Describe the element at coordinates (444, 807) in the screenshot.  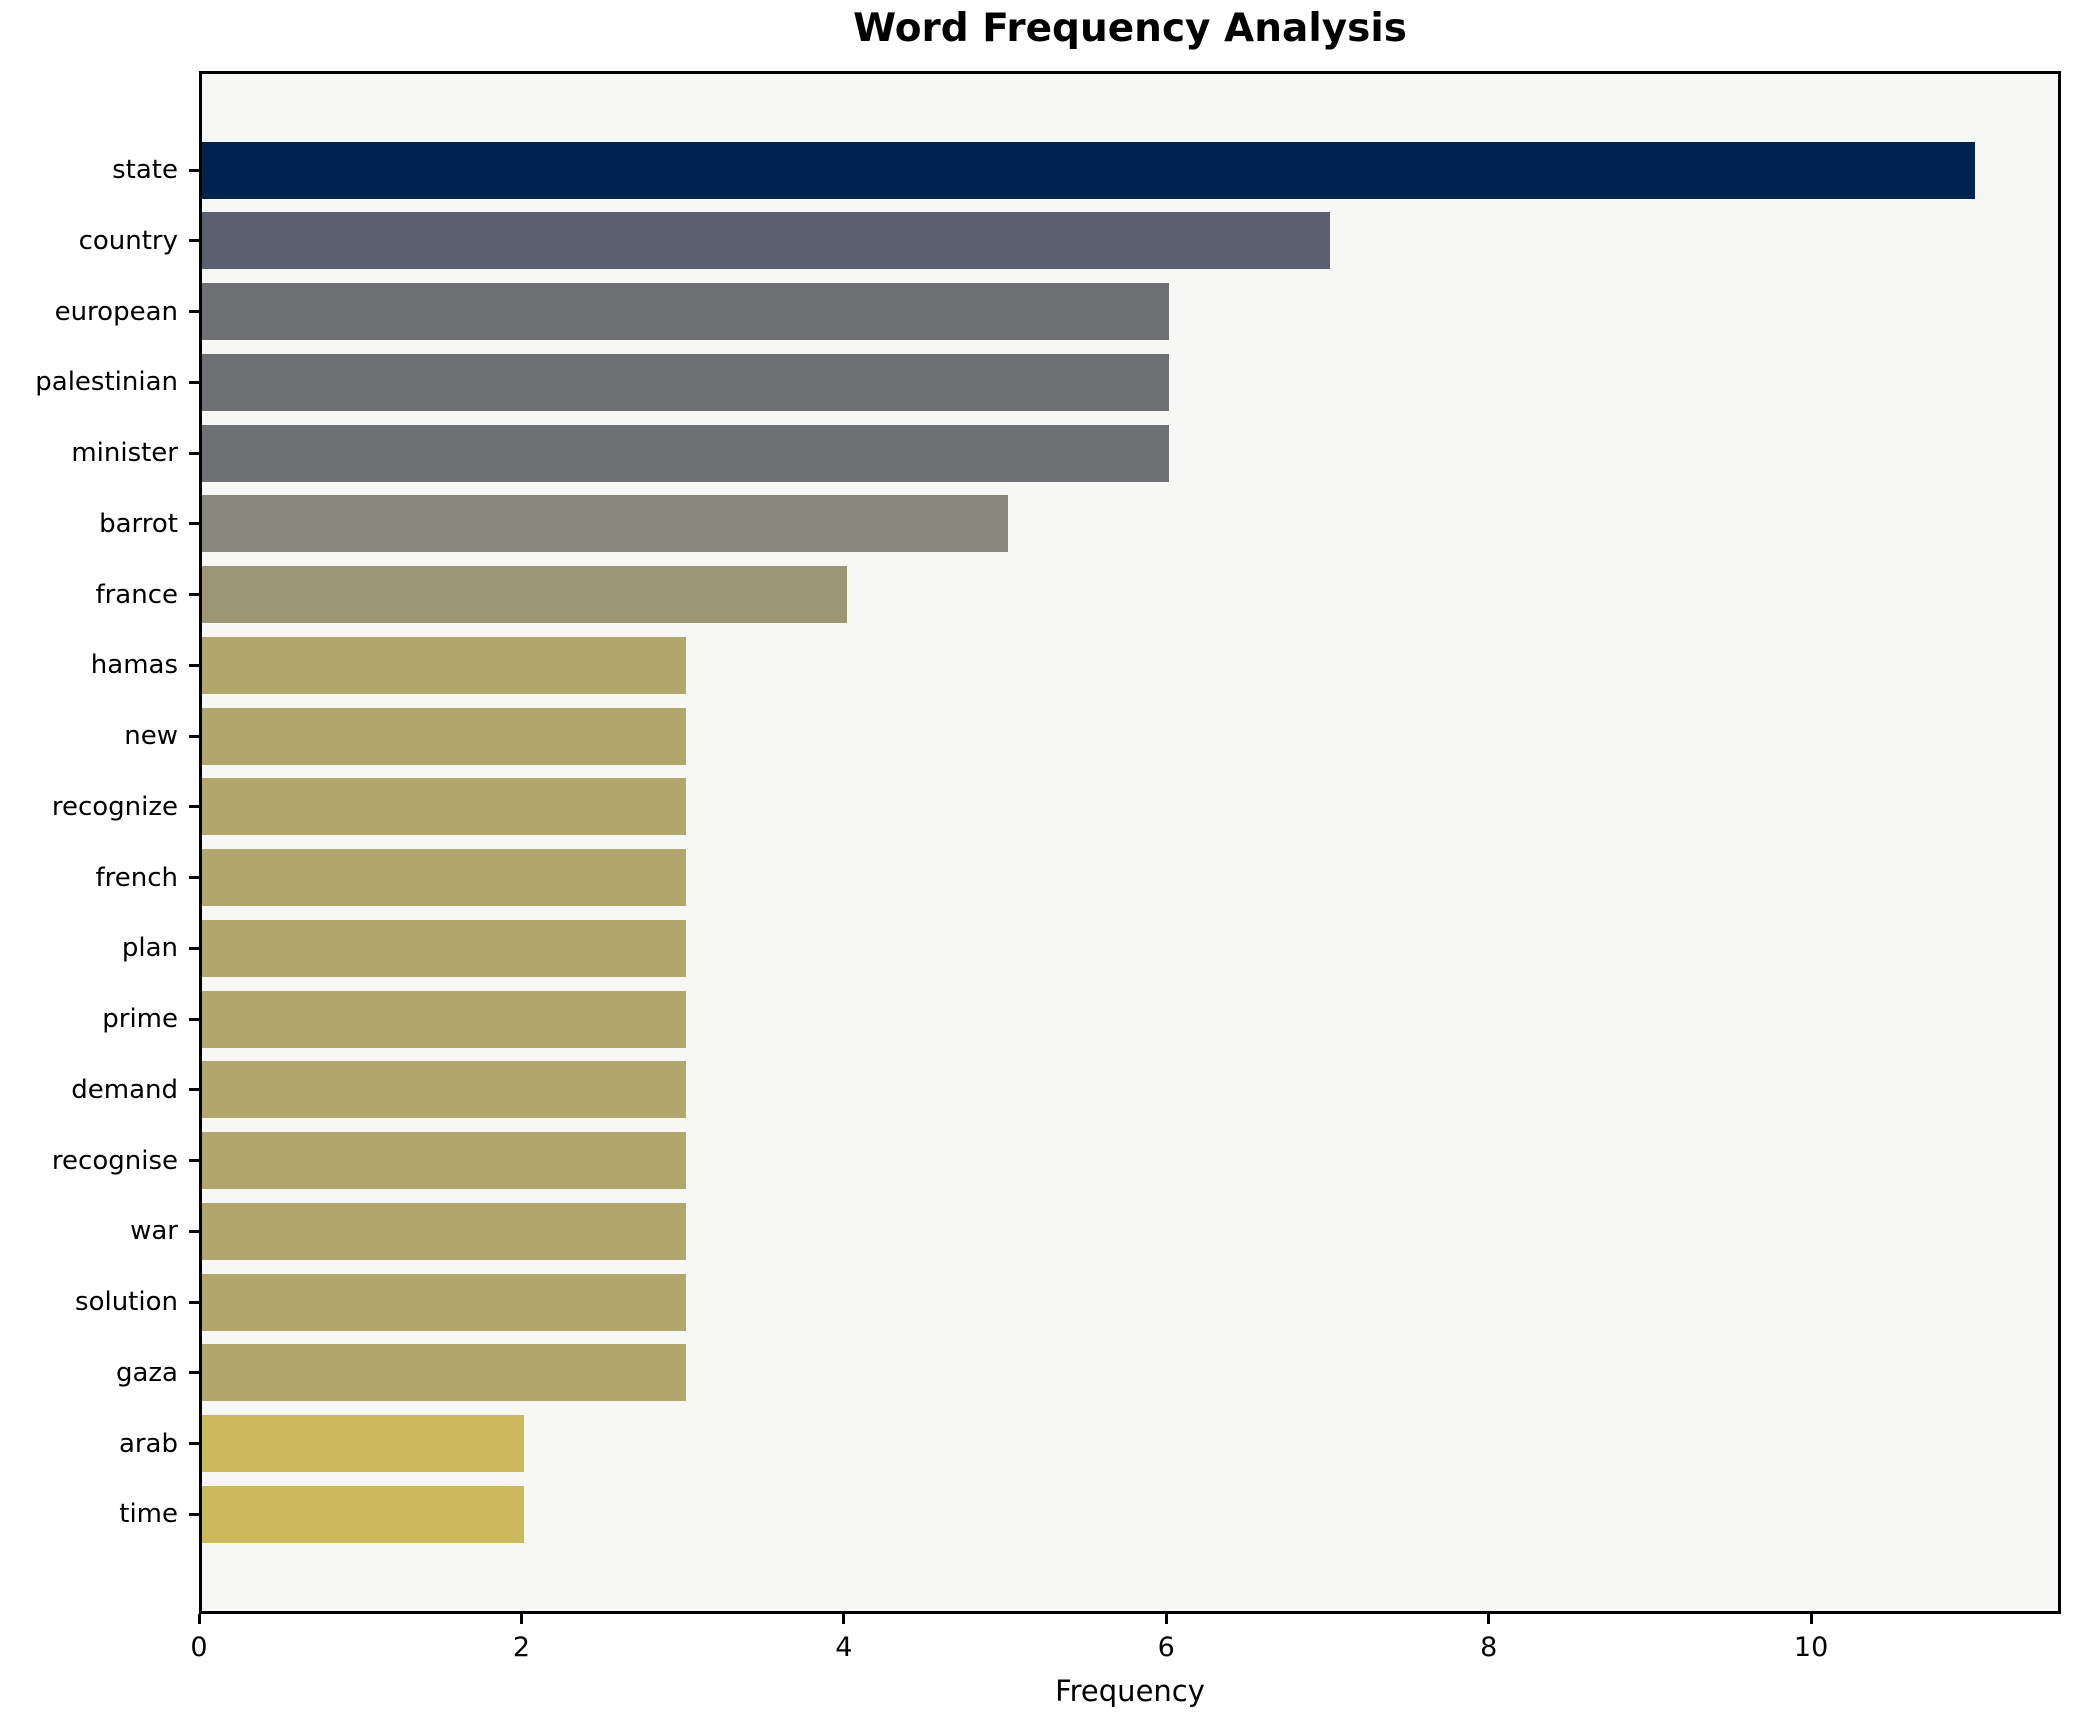
I see `bar-recognize` at that location.